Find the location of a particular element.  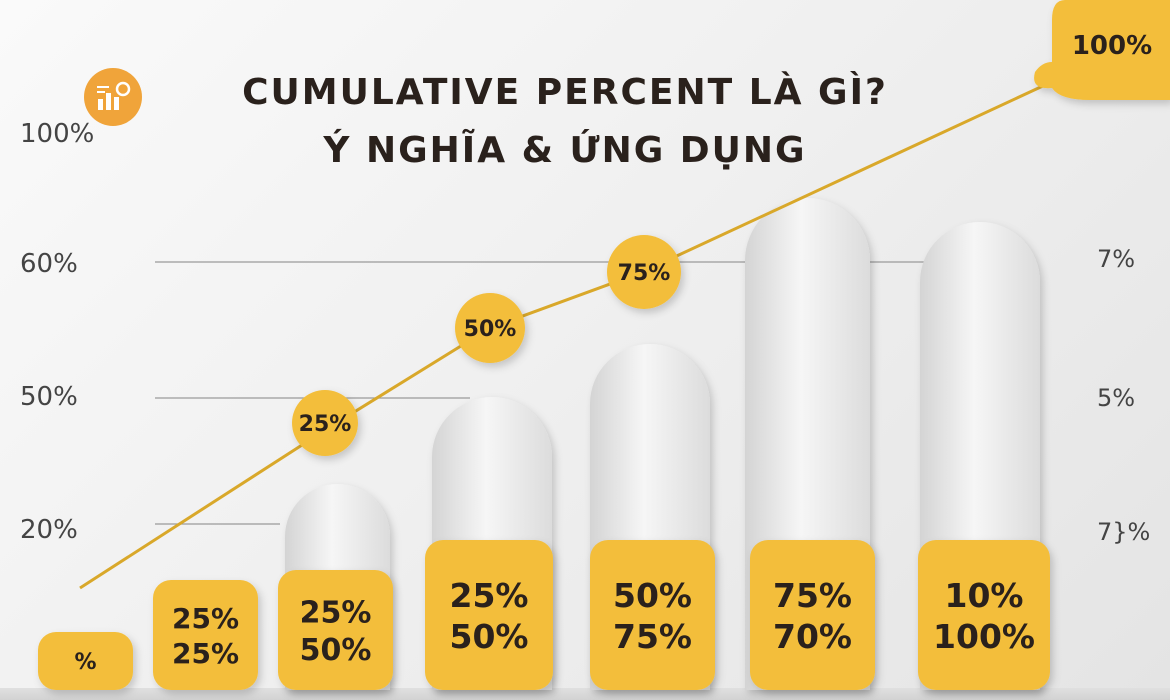

right-axis-tick-label: 5% is located at coordinates (1116, 398).